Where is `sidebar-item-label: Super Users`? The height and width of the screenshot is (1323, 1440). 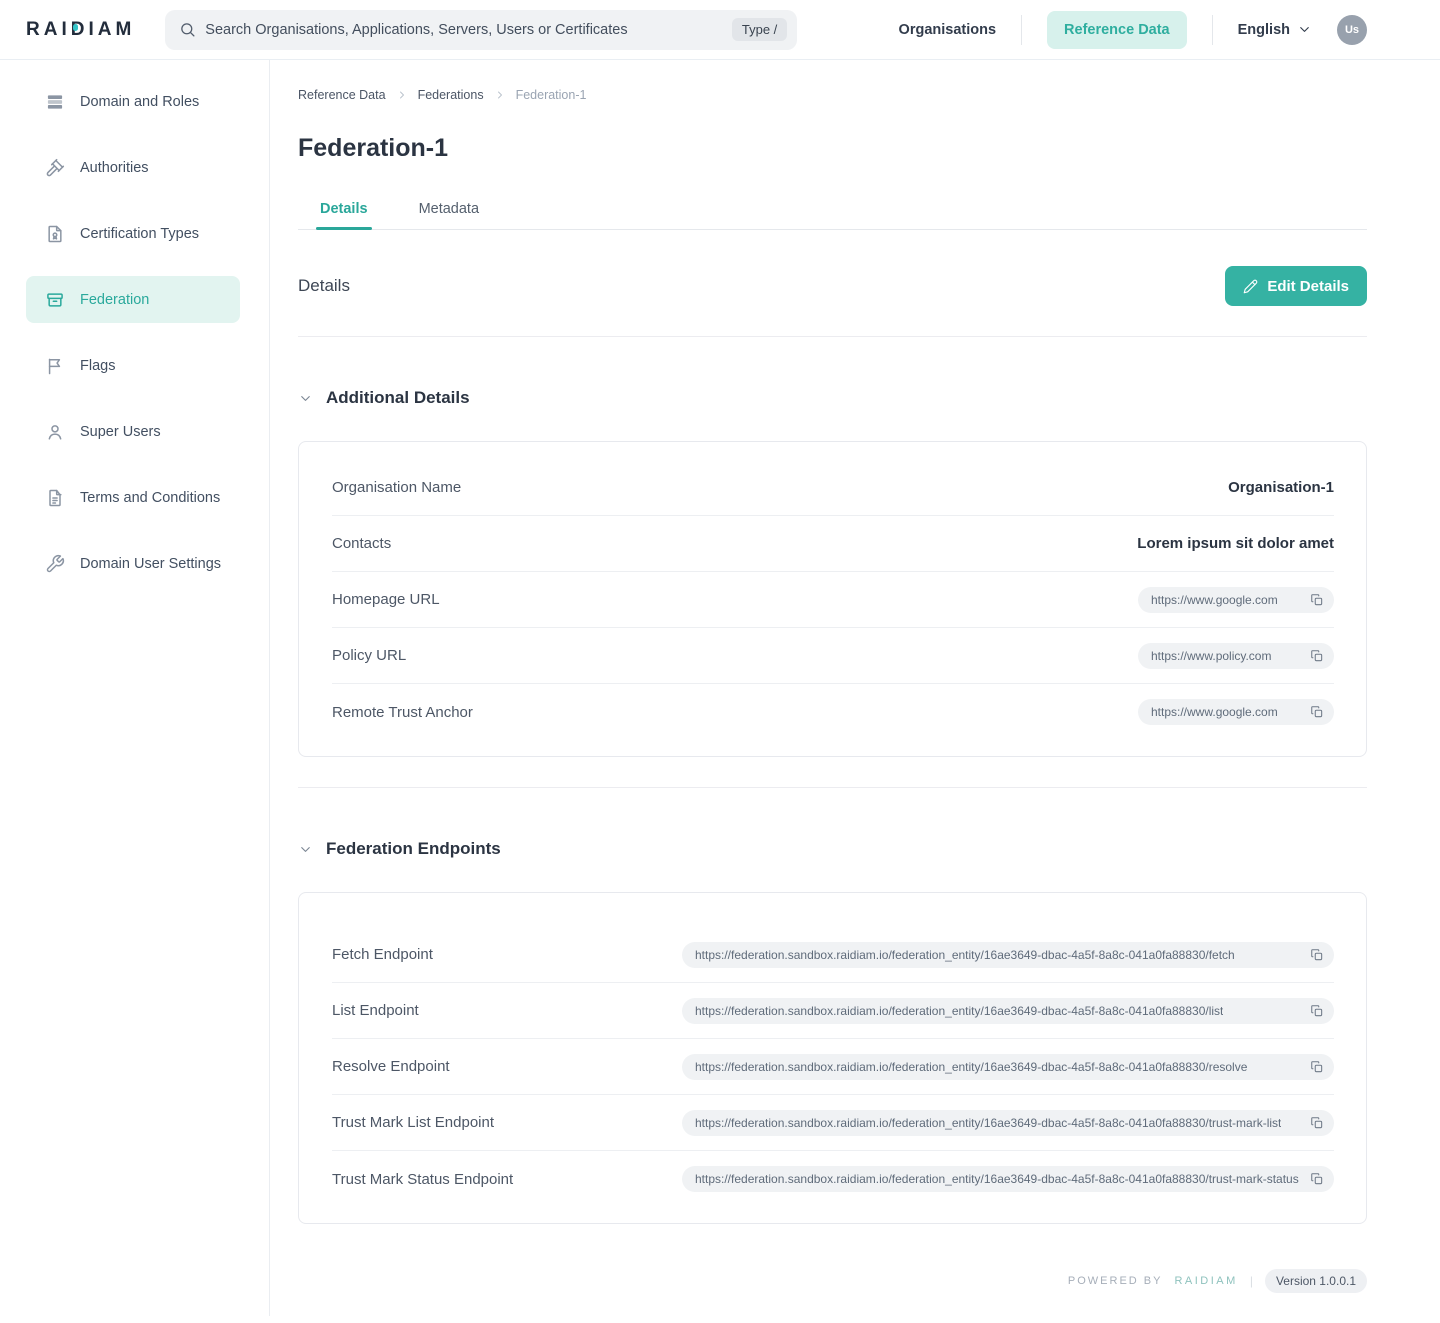
sidebar-item-label: Super Users is located at coordinates (120, 431).